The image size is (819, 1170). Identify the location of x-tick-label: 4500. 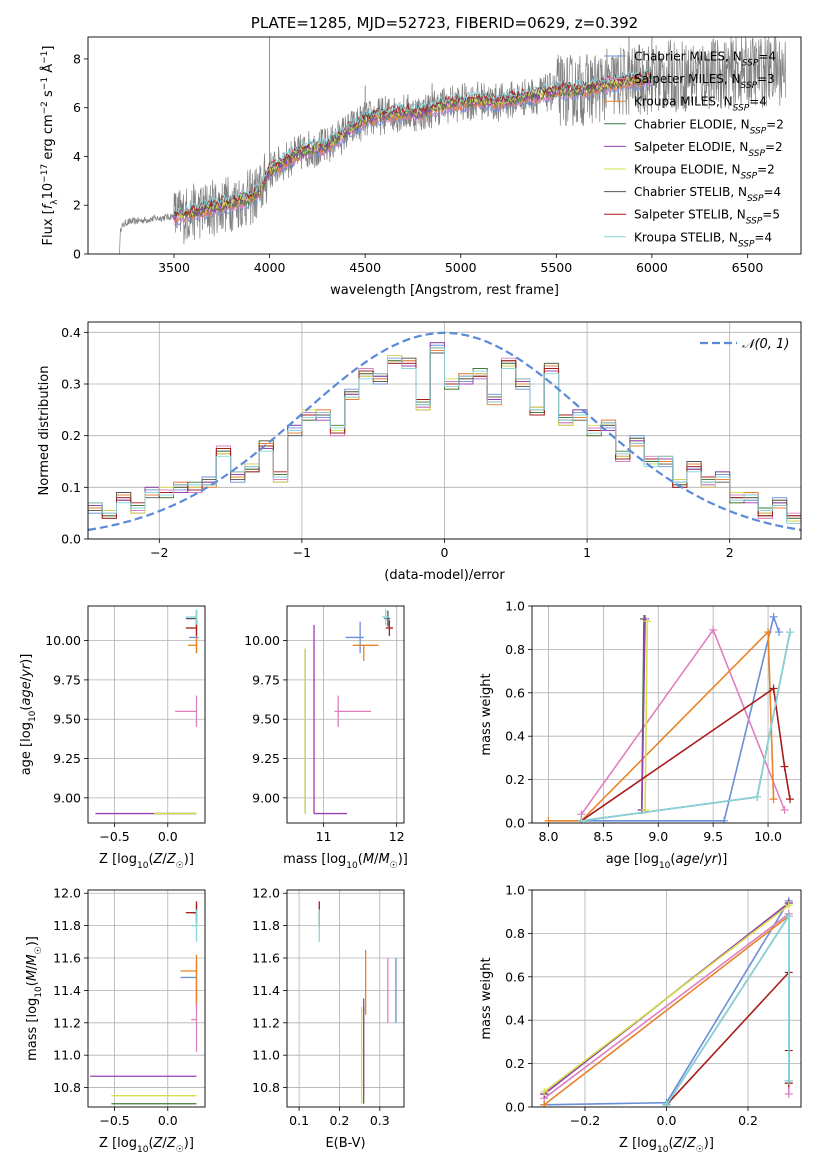
(365, 267).